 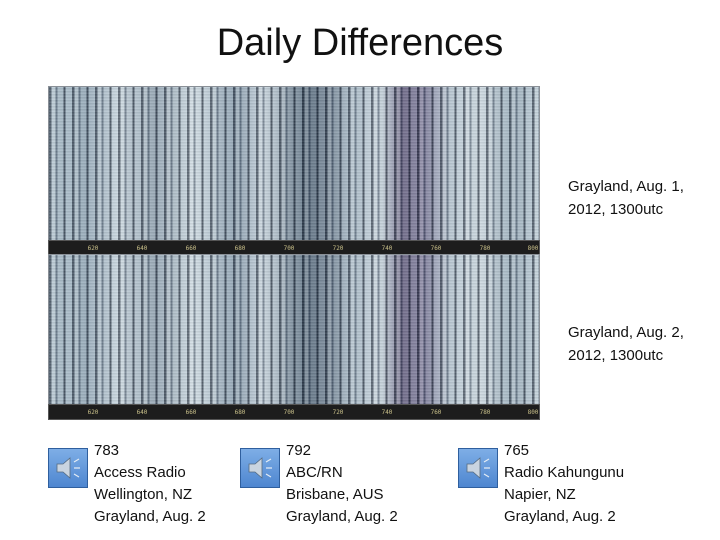 What do you see at coordinates (314, 472) in the screenshot?
I see `station-name: ABC/RN` at bounding box center [314, 472].